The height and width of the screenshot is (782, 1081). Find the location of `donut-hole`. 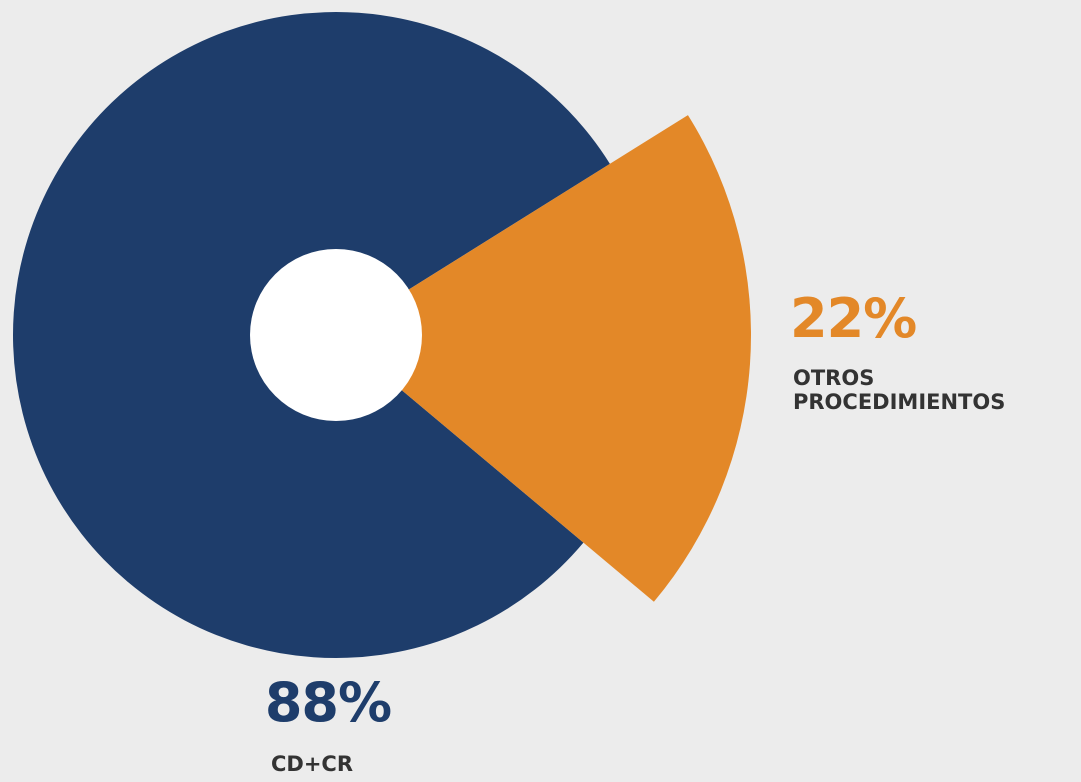

donut-hole is located at coordinates (336, 335).